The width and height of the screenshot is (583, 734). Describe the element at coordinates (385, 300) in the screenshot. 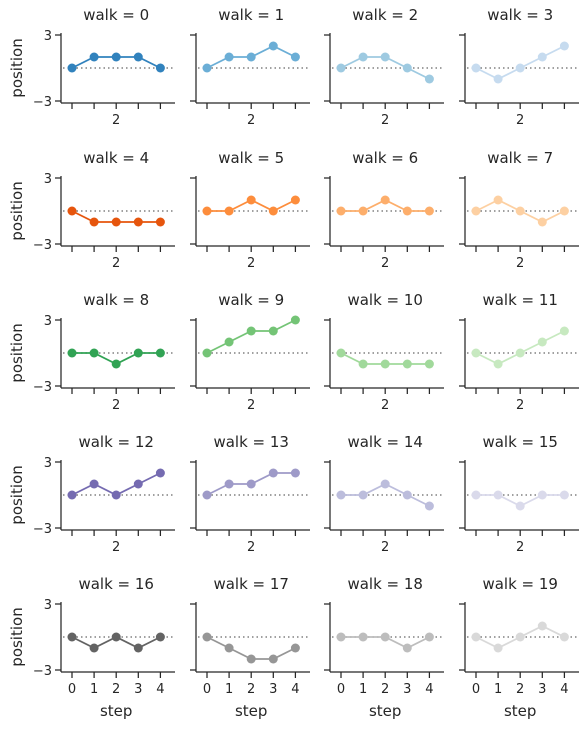

I see `panel-title: walk = 10` at that location.